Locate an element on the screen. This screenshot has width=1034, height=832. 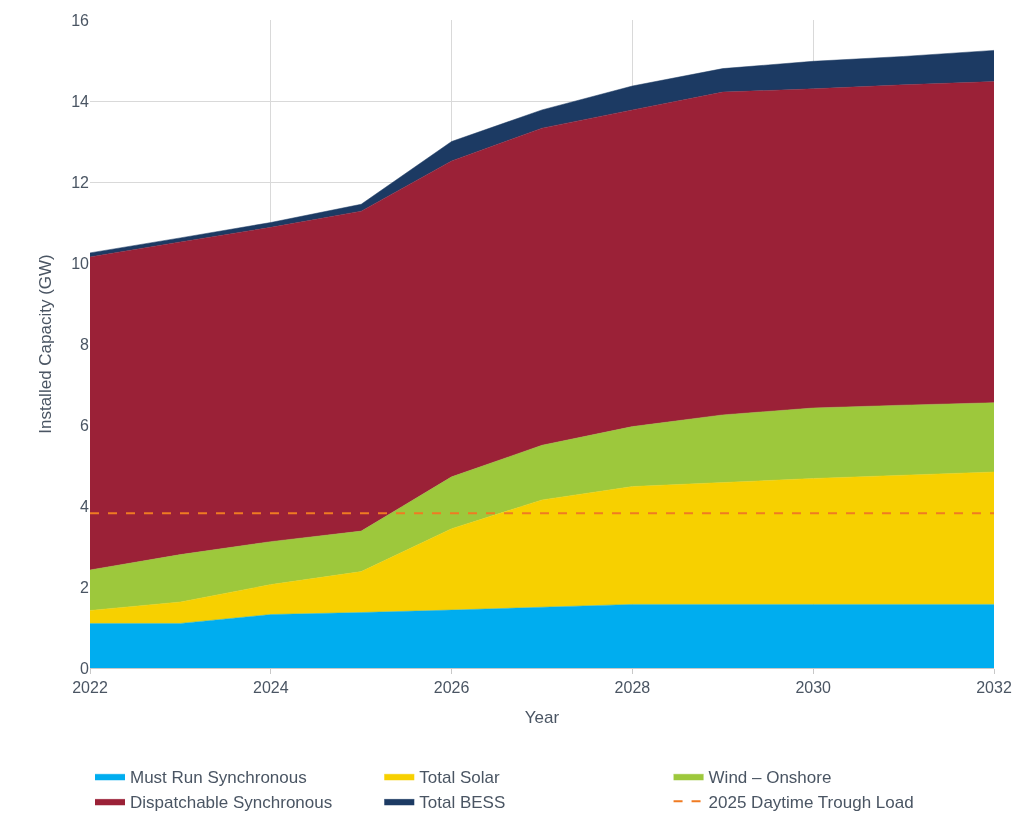
y-axis-title: Installed Capacity (GW) is located at coordinates (45, 344).